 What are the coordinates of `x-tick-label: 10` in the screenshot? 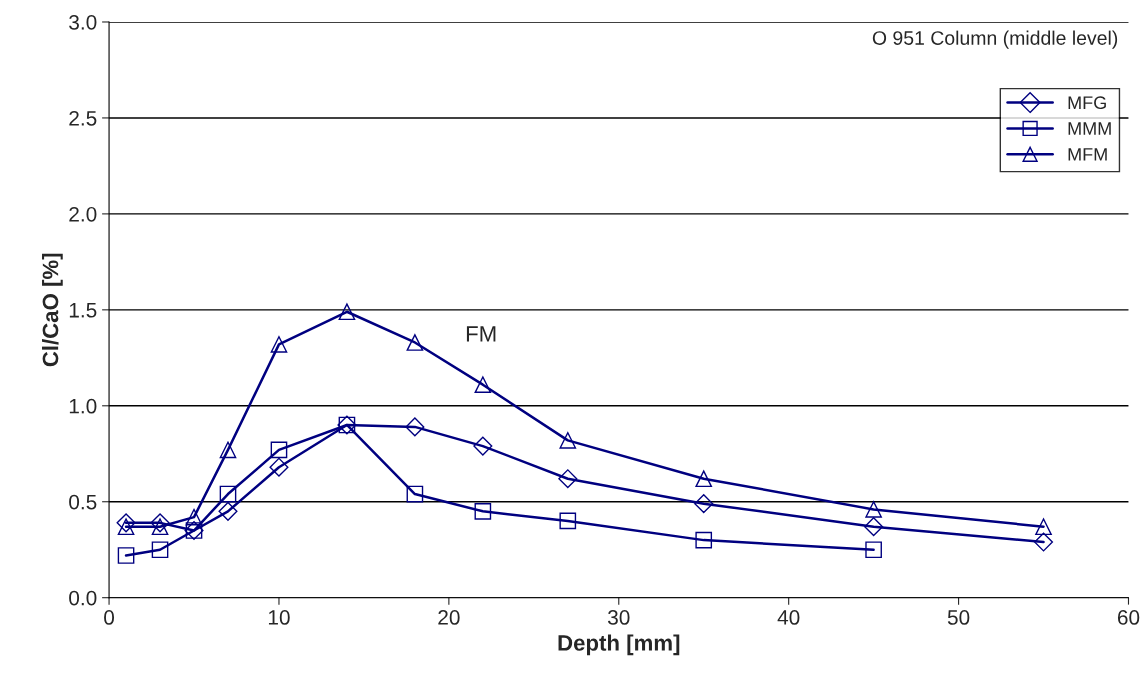 It's located at (279, 617).